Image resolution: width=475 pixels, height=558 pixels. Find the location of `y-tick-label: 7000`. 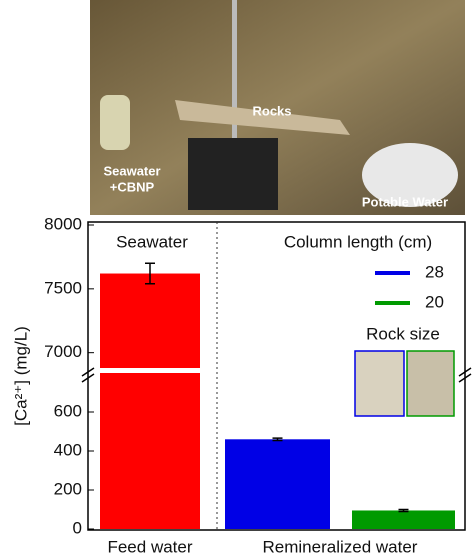

y-tick-label: 7000 is located at coordinates (63, 351).